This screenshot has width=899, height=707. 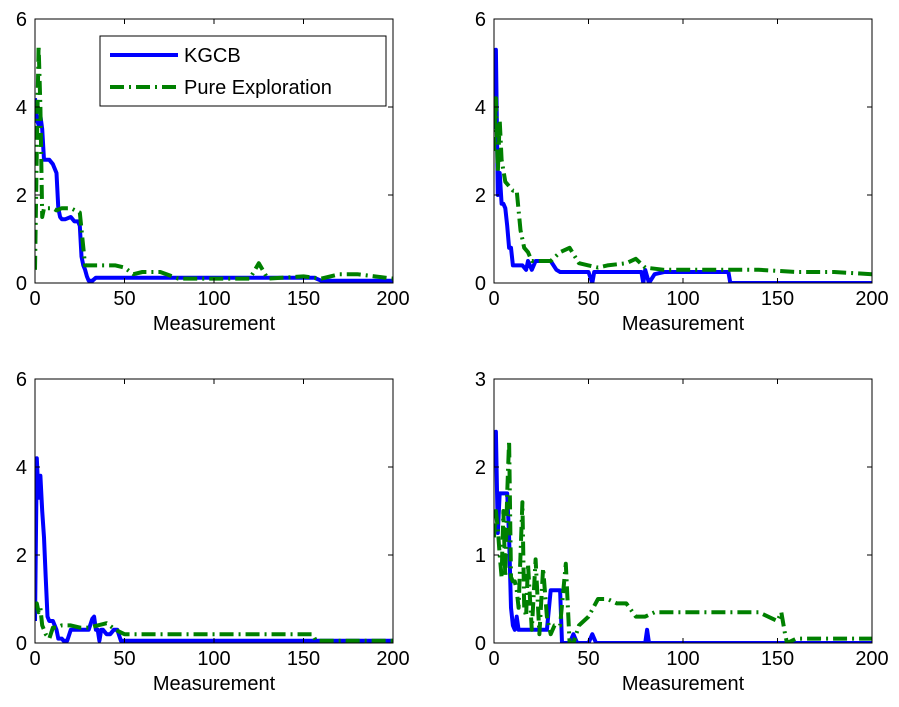 I want to click on legend: KGCB Pure Exploration, so click(x=243, y=71).